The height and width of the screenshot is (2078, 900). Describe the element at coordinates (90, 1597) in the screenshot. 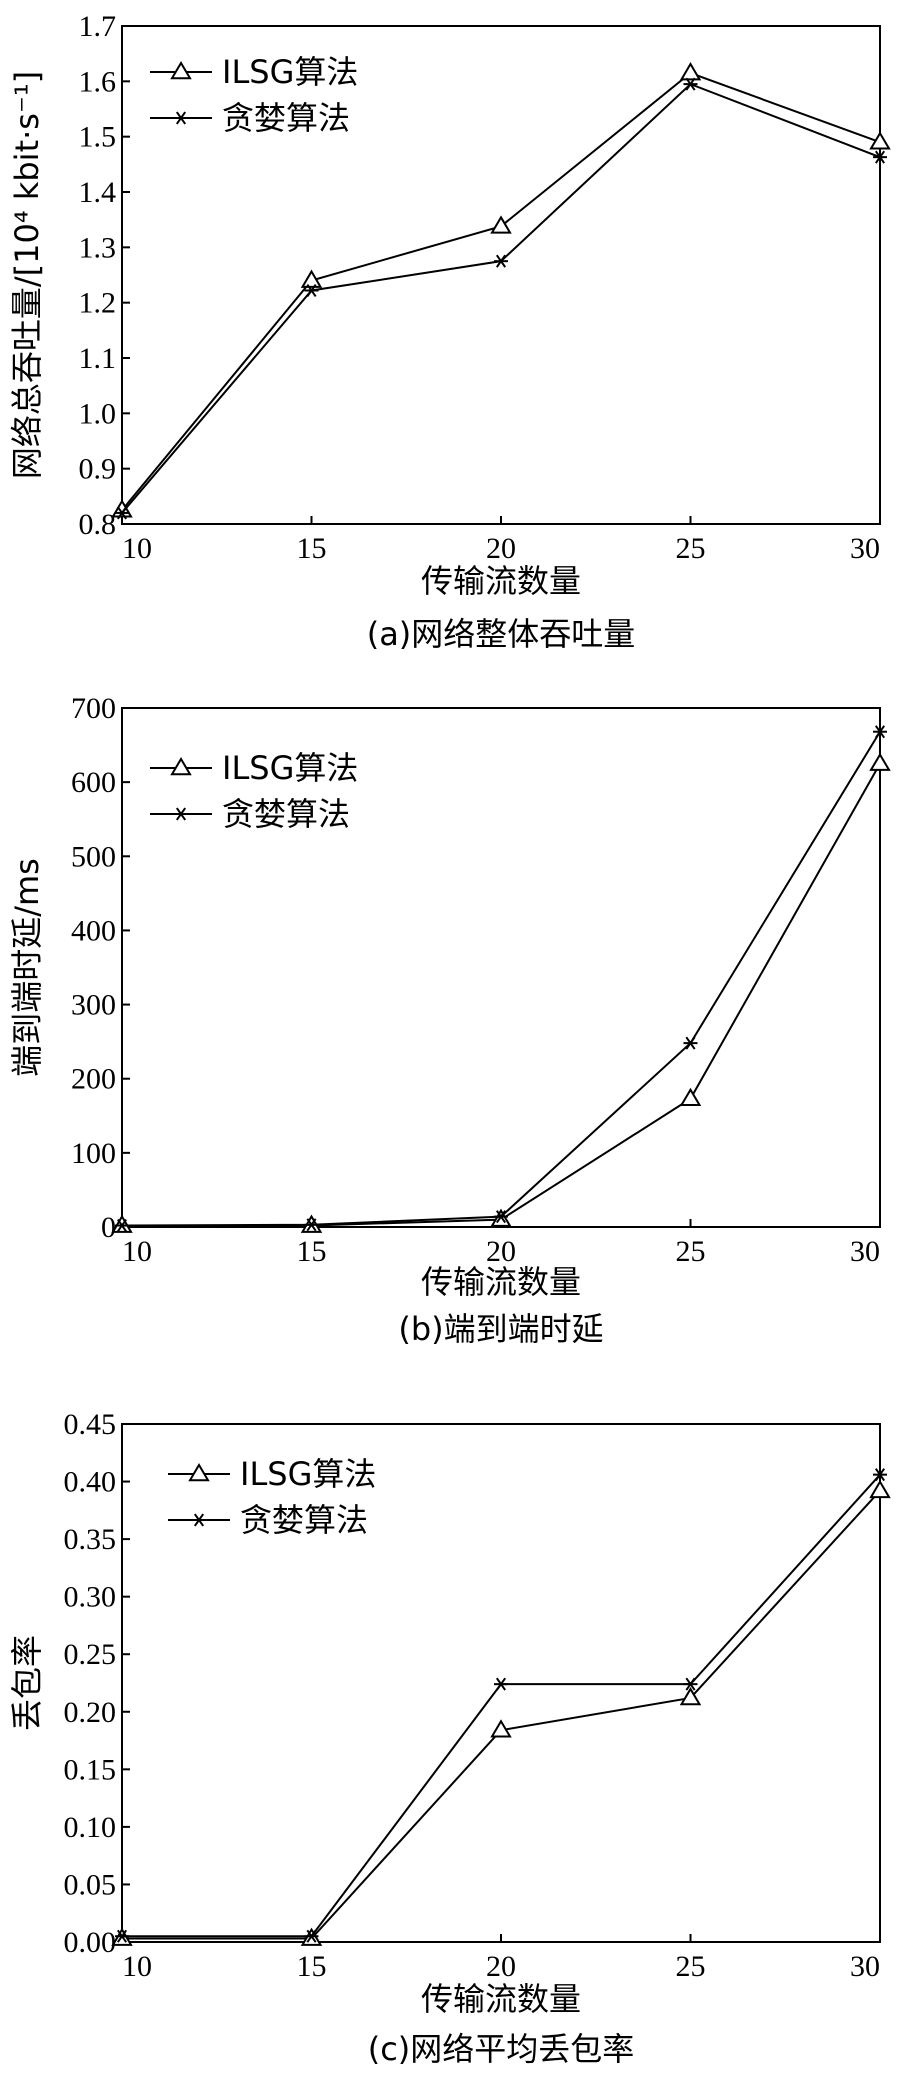

I see `y-tick-label: 0.30` at that location.